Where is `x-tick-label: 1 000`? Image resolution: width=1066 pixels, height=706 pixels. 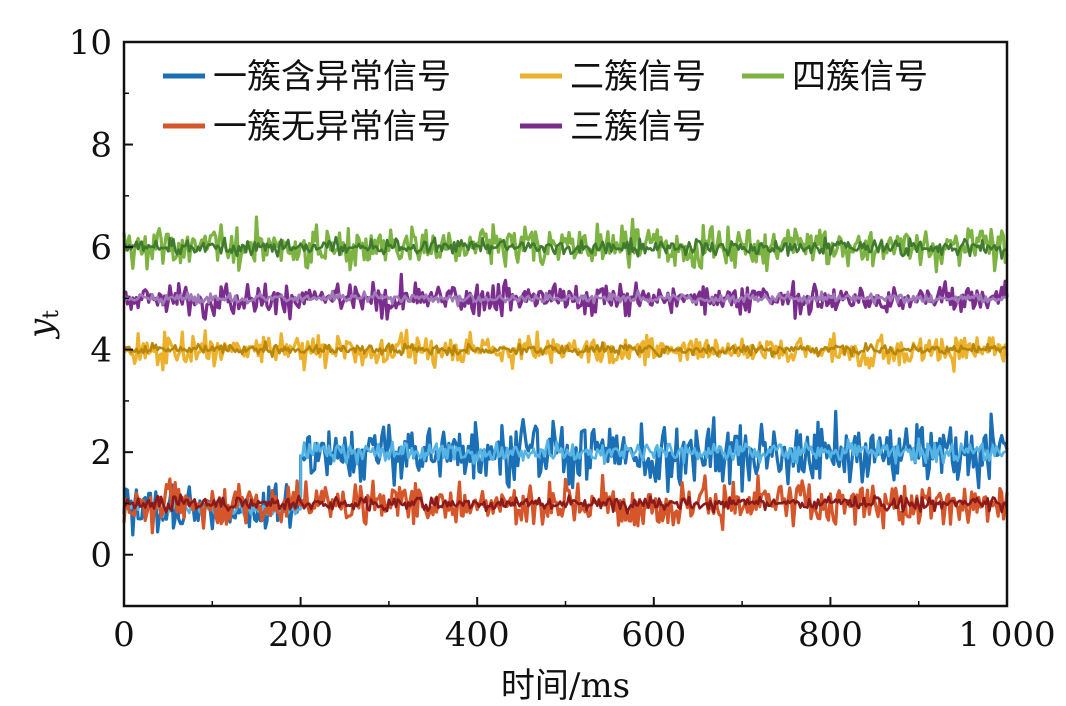 x-tick-label: 1 000 is located at coordinates (1006, 635).